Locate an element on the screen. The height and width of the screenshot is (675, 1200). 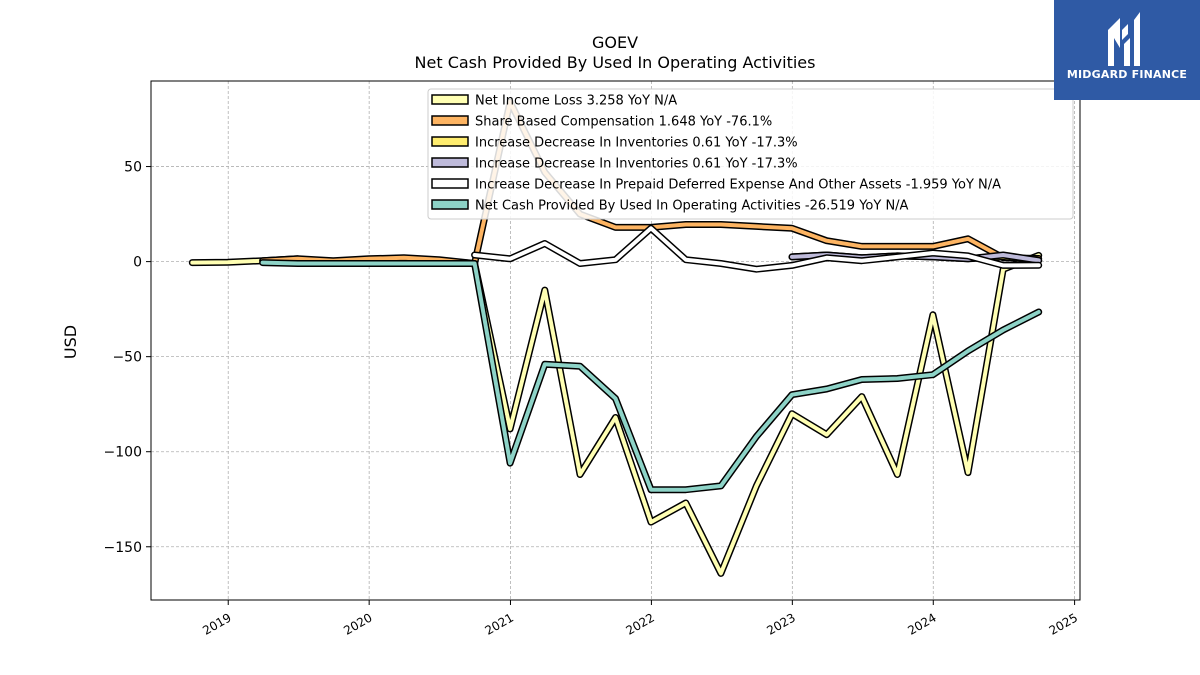
y-tick-label-0: −150 is located at coordinates (123, 548).